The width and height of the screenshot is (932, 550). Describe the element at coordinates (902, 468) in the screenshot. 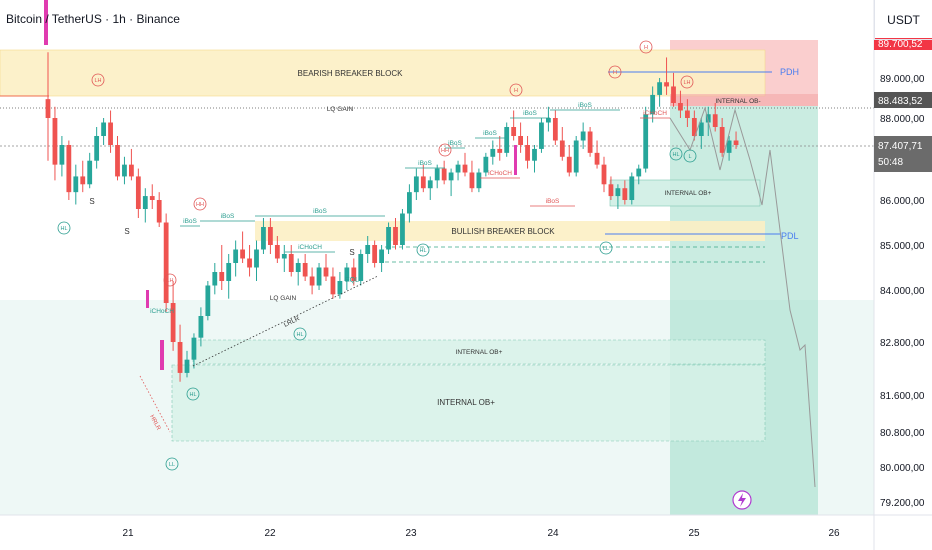

I see `price-tick: 80.000,00` at that location.